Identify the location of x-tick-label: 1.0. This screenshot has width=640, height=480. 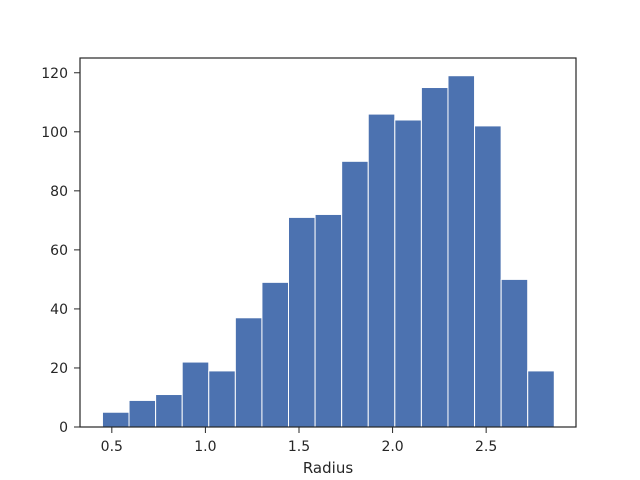
(205, 447).